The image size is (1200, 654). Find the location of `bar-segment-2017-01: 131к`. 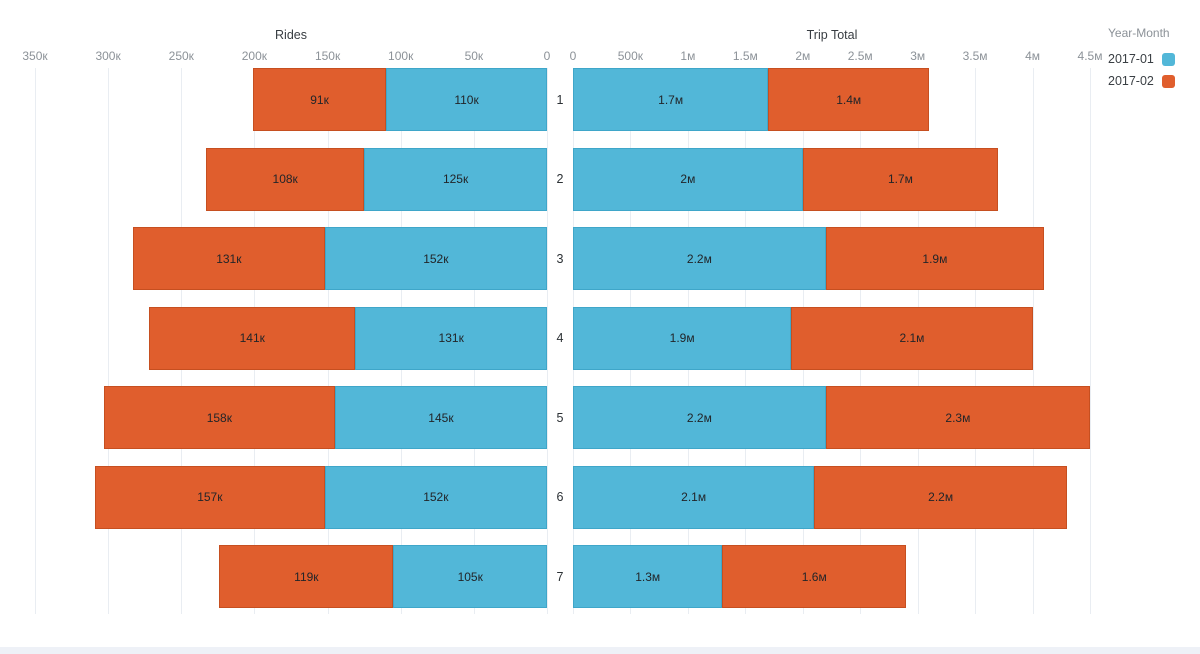

bar-segment-2017-01: 131к is located at coordinates (451, 338).